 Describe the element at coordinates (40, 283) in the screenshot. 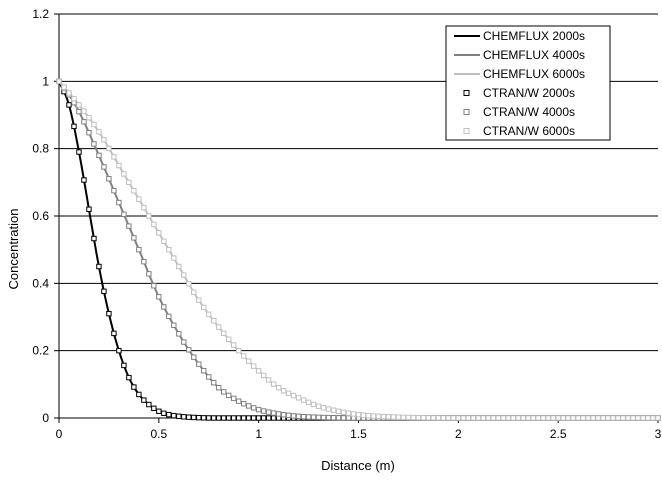

I see `y-tick-label: 0.4` at that location.